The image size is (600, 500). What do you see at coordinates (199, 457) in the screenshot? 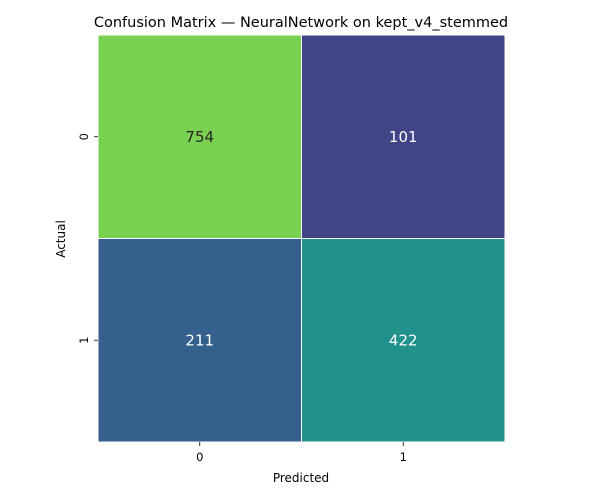
I see `x-tick-label-0: 0` at bounding box center [199, 457].